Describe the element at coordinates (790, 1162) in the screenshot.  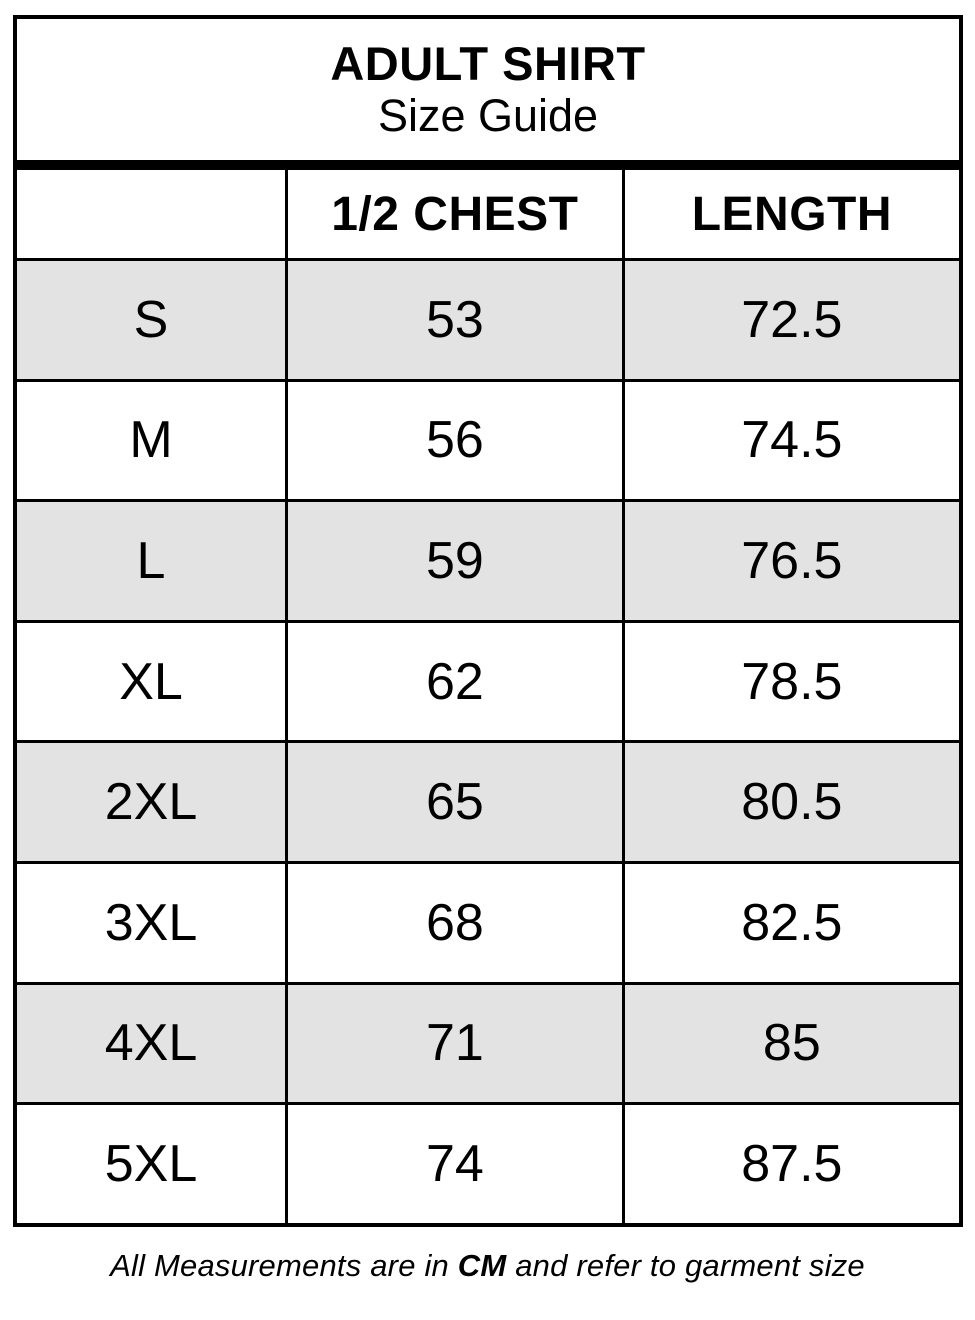
I see `length-value-5xl: 87.5` at that location.